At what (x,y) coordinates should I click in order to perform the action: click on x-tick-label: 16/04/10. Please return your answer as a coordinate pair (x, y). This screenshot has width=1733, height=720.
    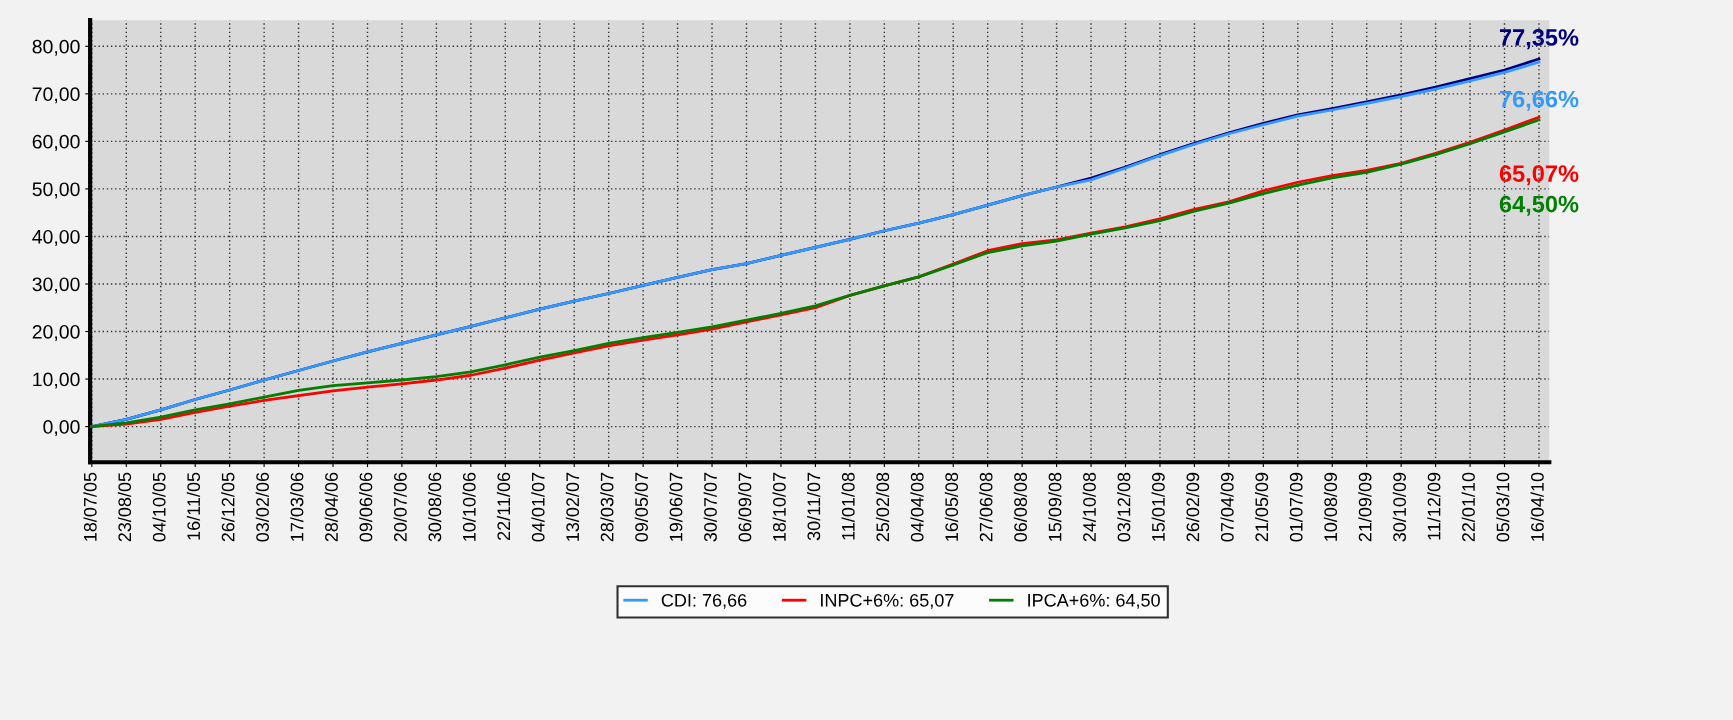
    Looking at the image, I should click on (1537, 506).